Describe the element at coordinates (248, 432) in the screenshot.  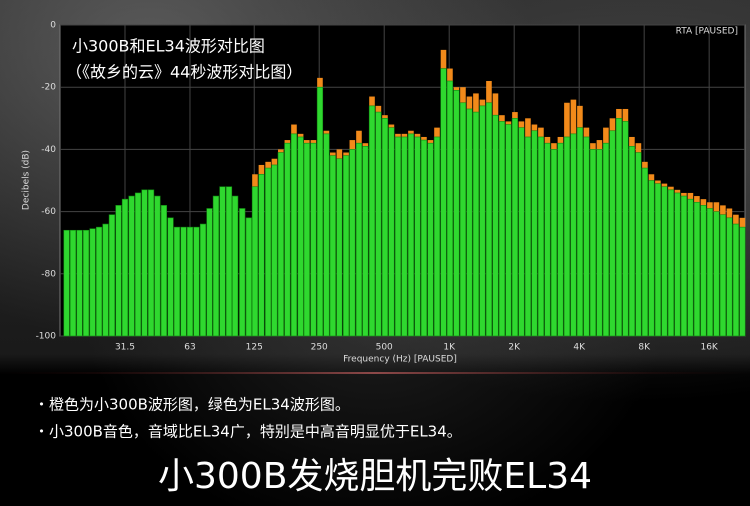
I see `note: ・小300B音色，音域比EL34广，特别是中高音明显优于EL34。` at that location.